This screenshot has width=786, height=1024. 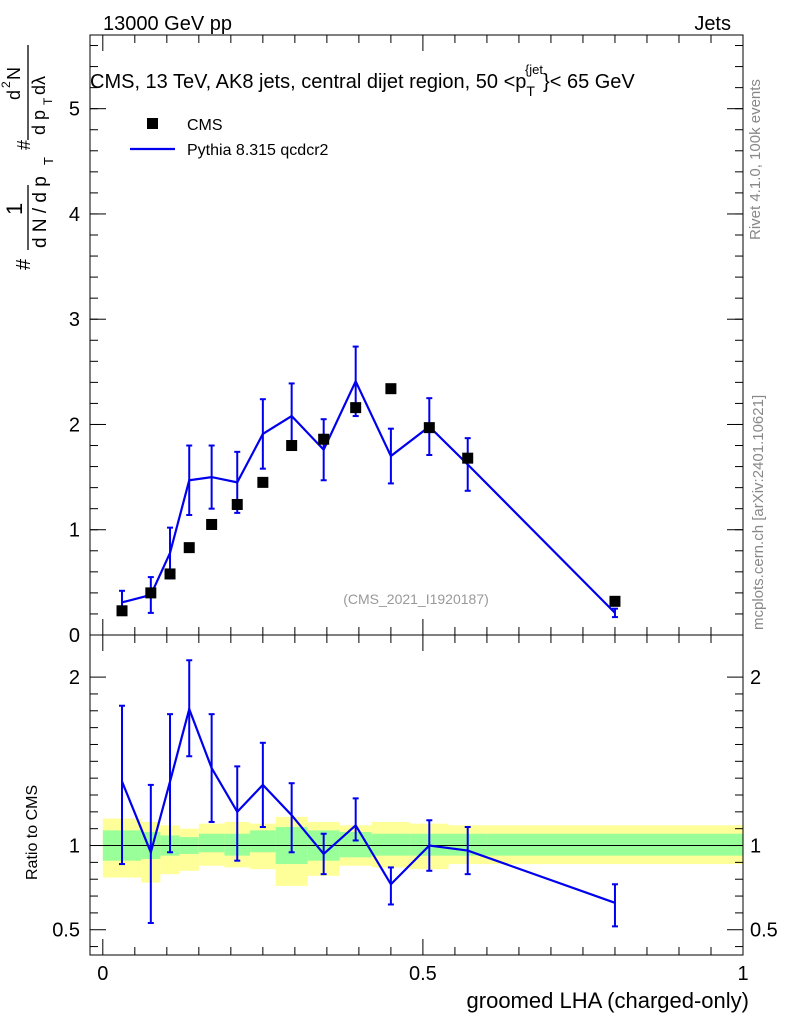 I want to click on ylabel-frac1: d N / d p, so click(x=40, y=212).